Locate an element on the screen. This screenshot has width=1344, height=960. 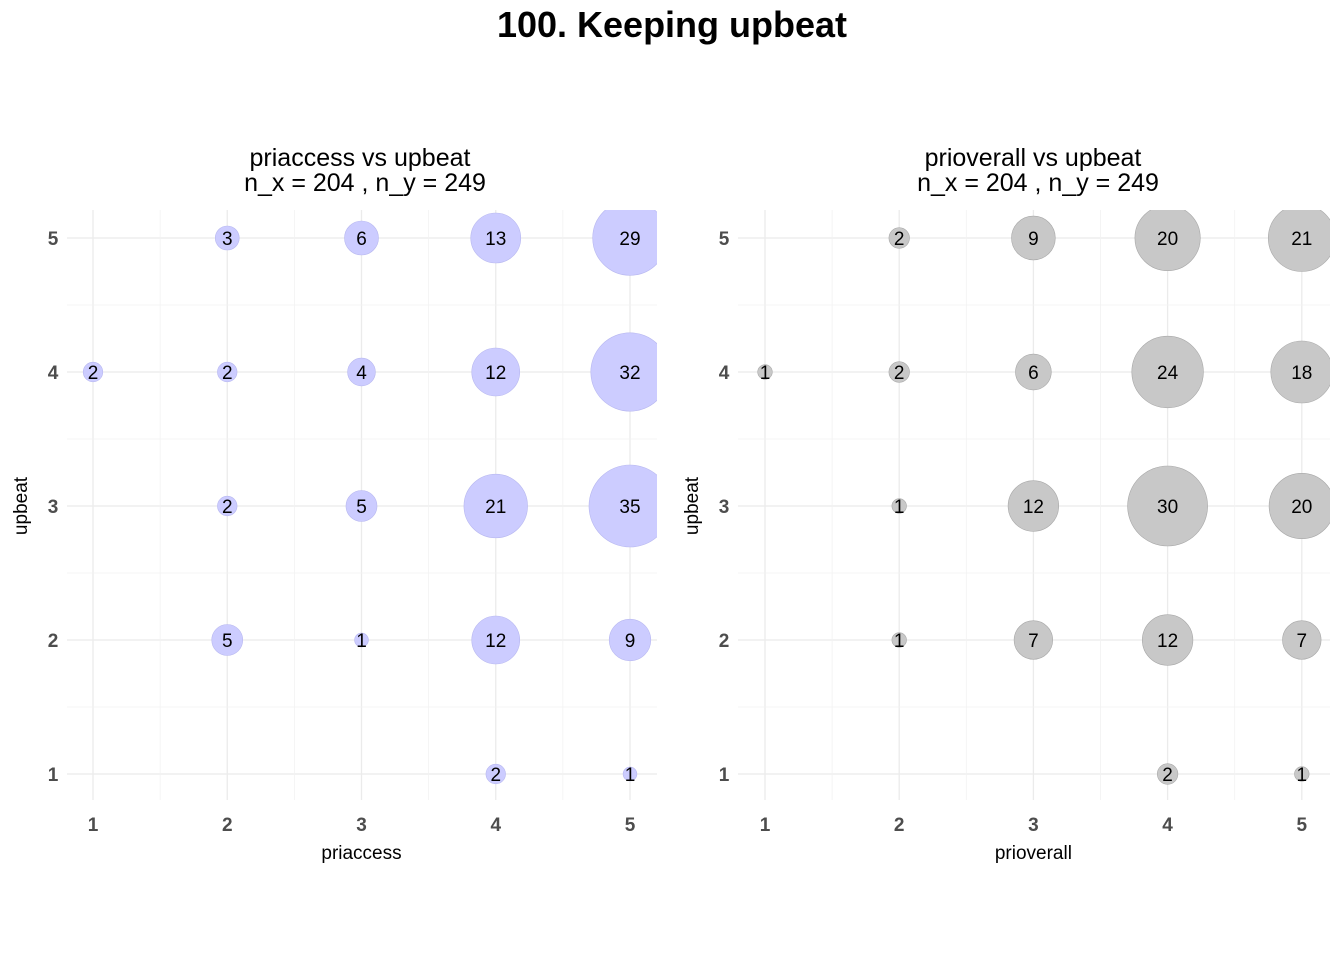
x-axis-label: priaccess is located at coordinates (361, 853).